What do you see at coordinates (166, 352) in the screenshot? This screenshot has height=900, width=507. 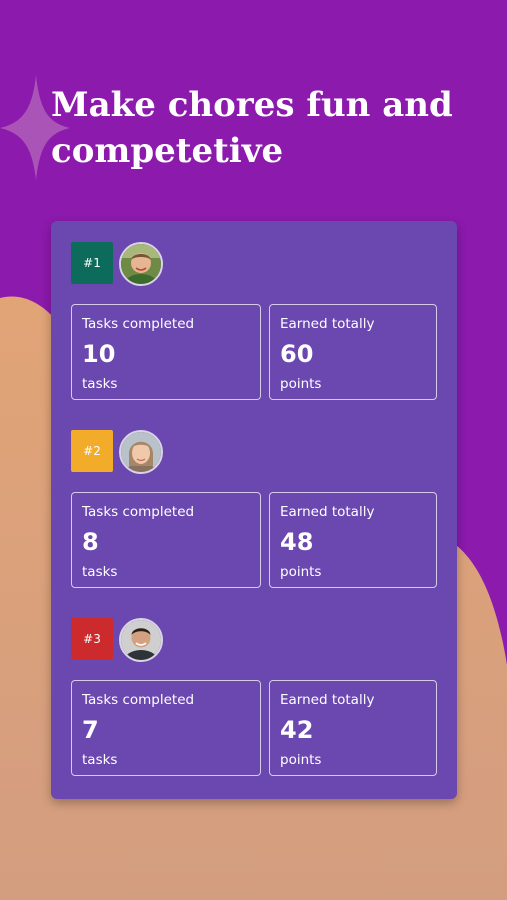 I see `tasks-completed-card: Tasks completed 10 tasks` at bounding box center [166, 352].